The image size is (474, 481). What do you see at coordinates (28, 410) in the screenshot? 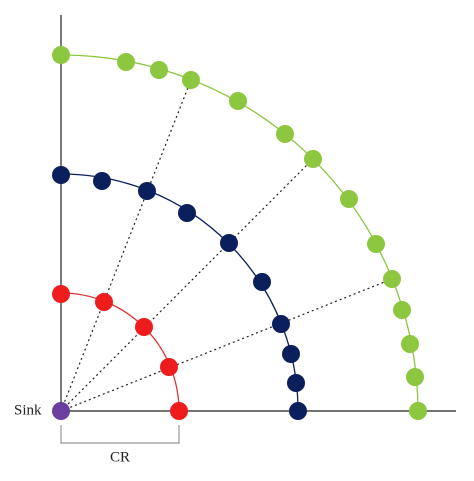
I see `sink-label: Sink` at bounding box center [28, 410].